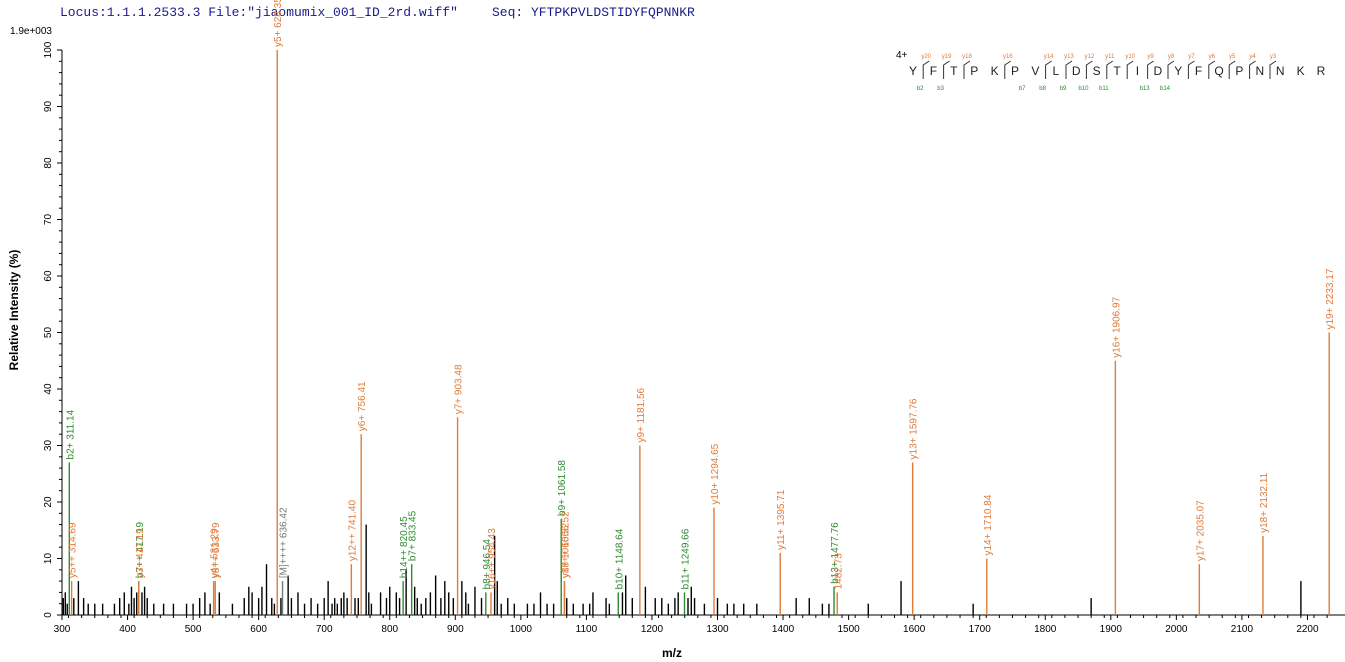  I want to click on b-ion-label: b7, so click(1022, 89).